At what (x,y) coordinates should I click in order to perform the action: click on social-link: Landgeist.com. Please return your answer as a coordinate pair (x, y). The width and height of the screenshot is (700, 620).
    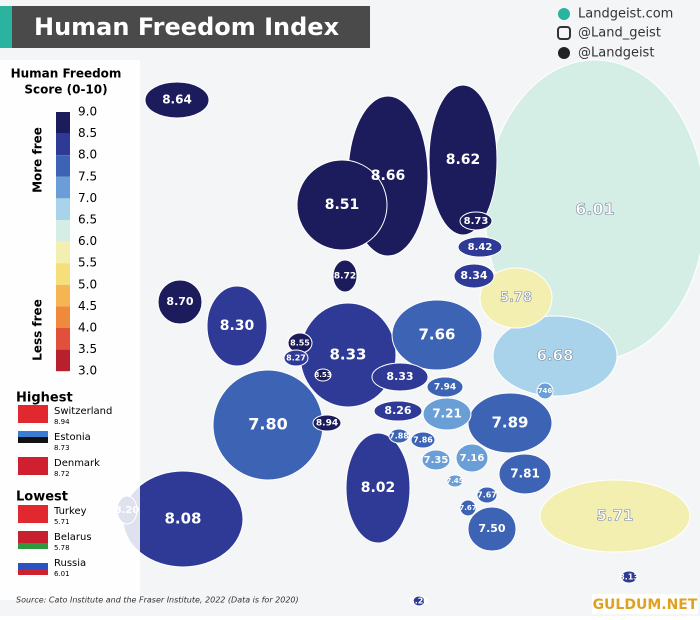
    Looking at the image, I should click on (625, 14).